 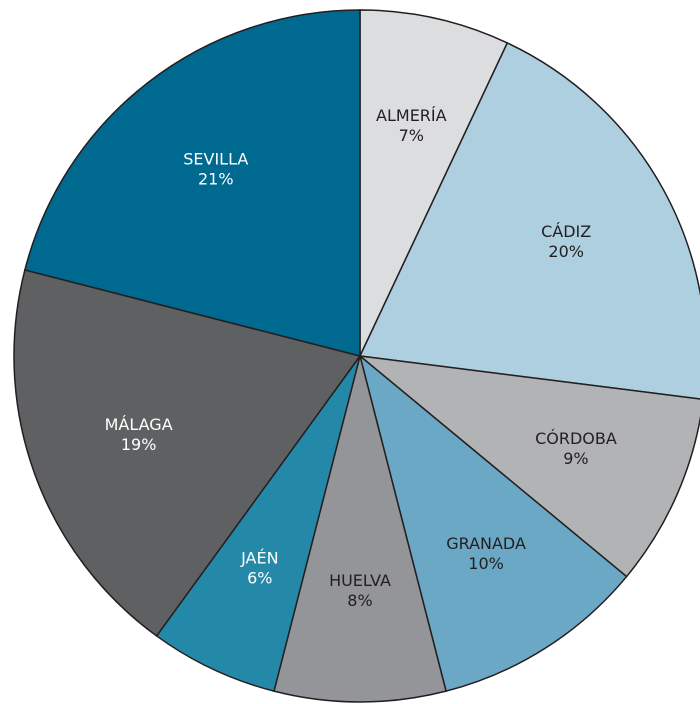 I want to click on slice-value-label: 9%, so click(x=575, y=458).